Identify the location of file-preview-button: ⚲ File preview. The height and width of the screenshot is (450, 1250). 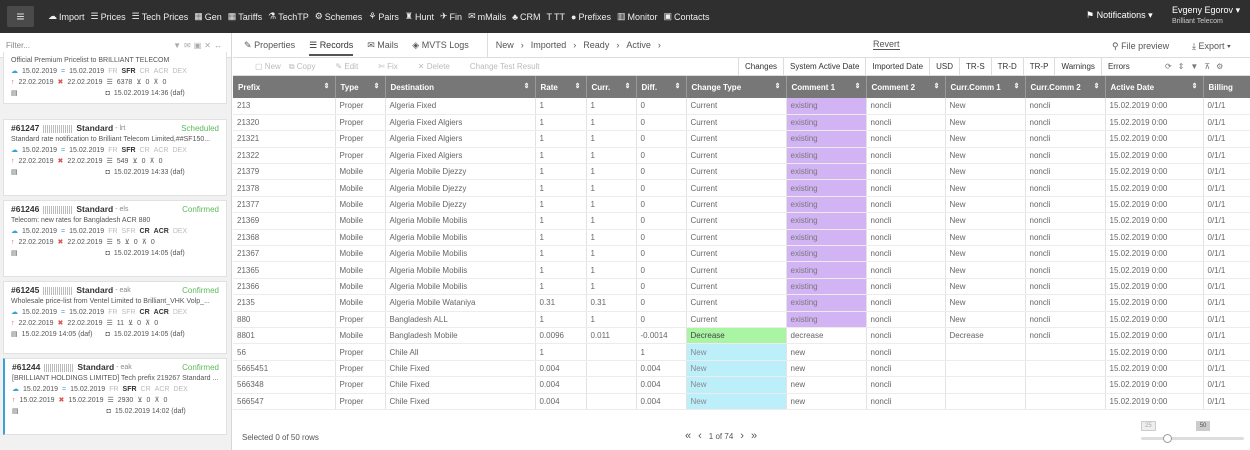
(1140, 46).